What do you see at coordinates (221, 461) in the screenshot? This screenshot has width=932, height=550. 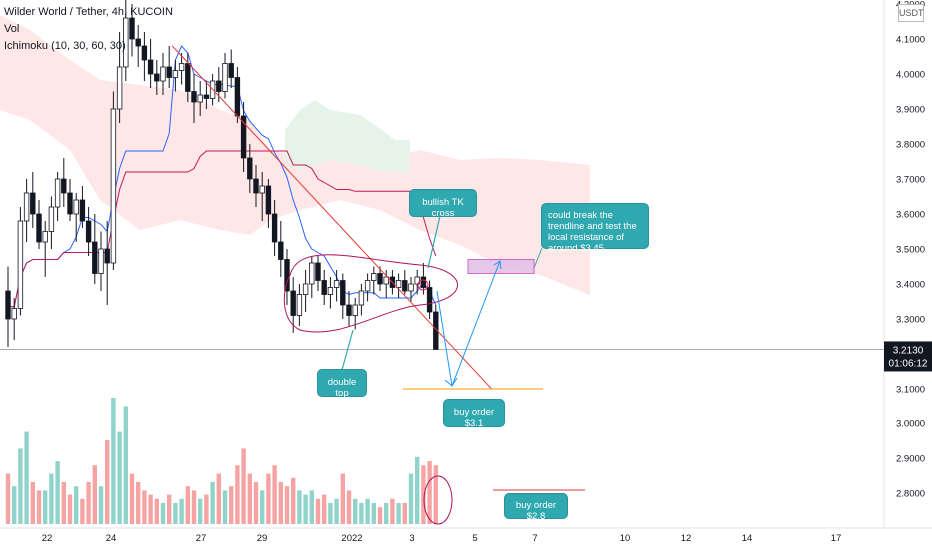 I see `volume-bars` at bounding box center [221, 461].